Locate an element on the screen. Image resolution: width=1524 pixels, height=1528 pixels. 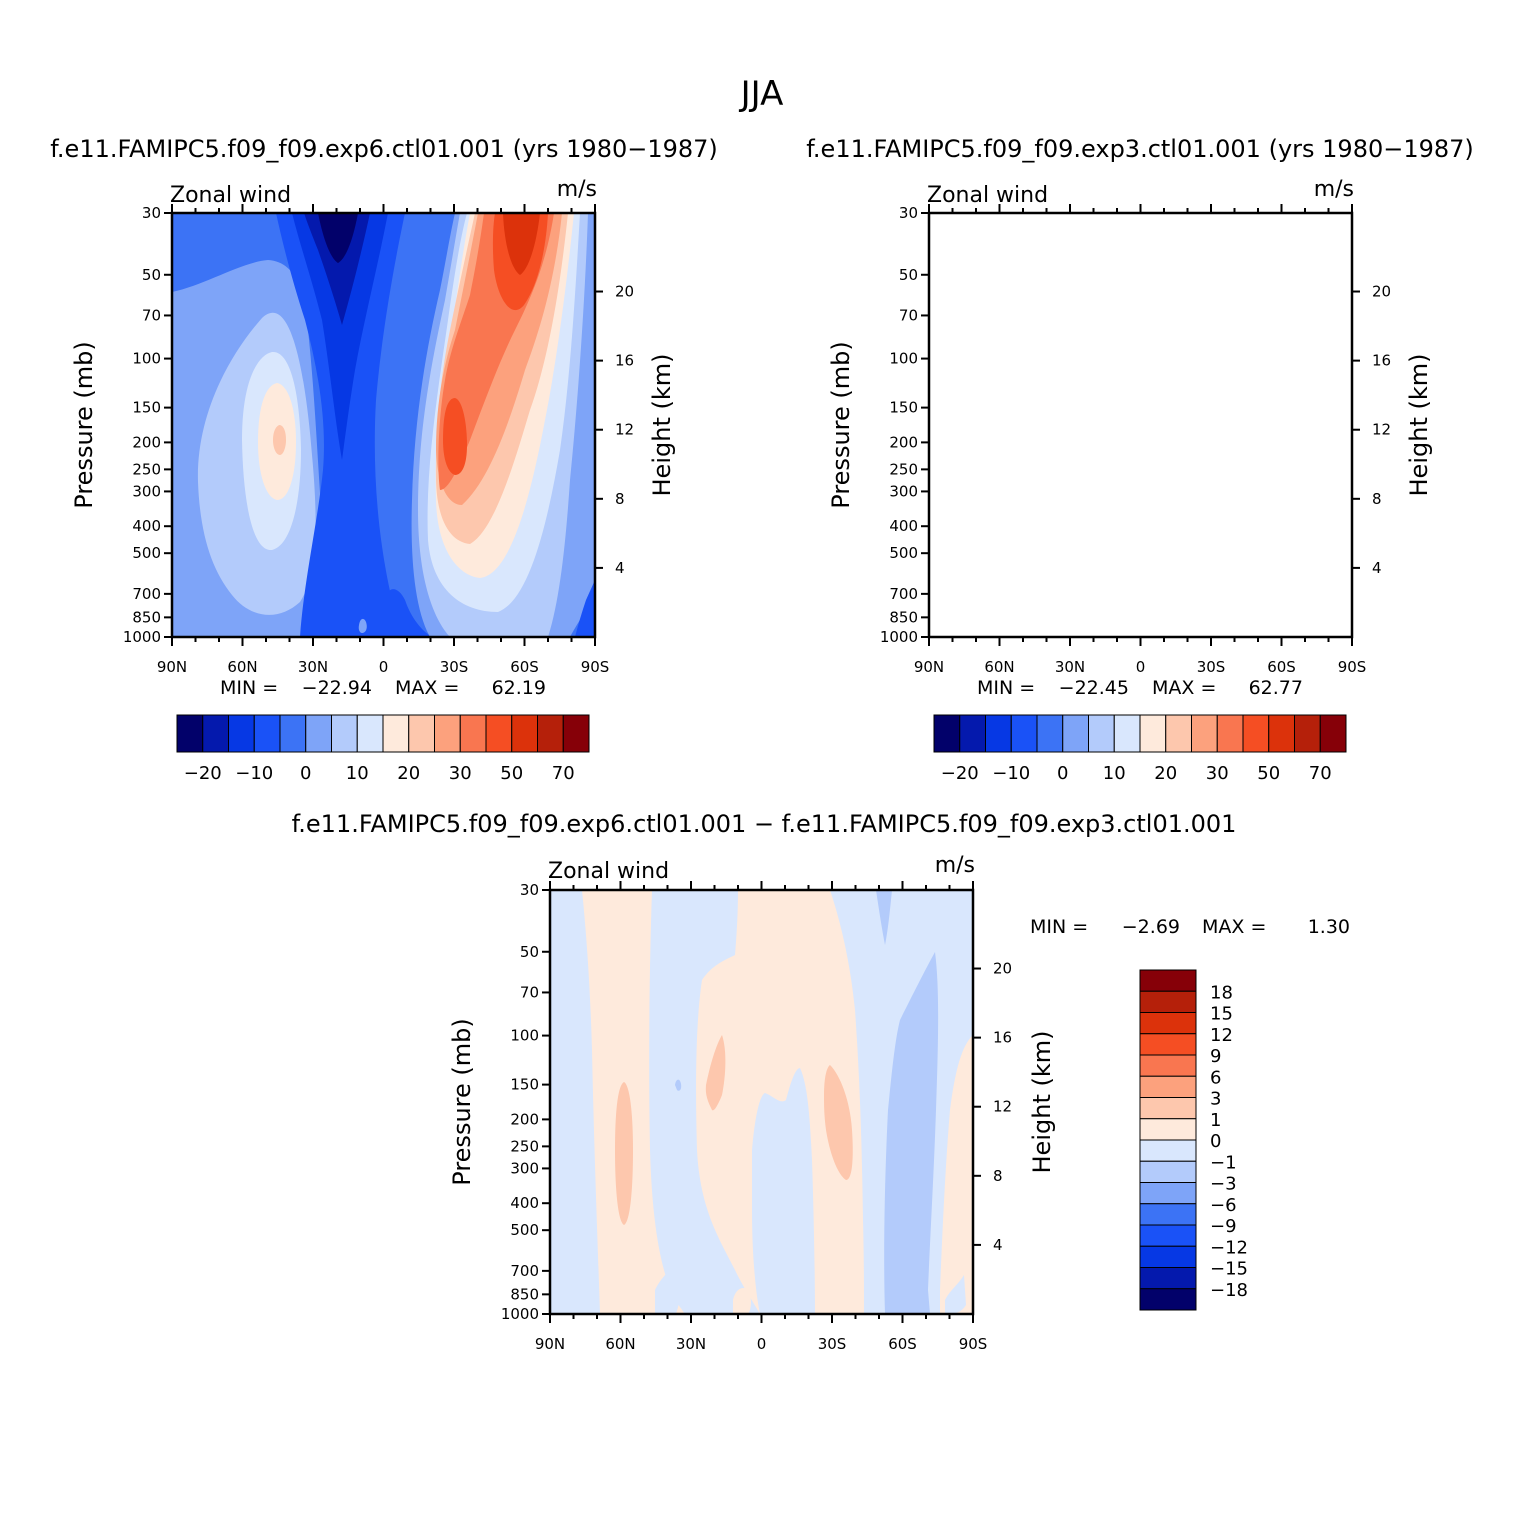
x-tick-label: 90S is located at coordinates (1352, 667).